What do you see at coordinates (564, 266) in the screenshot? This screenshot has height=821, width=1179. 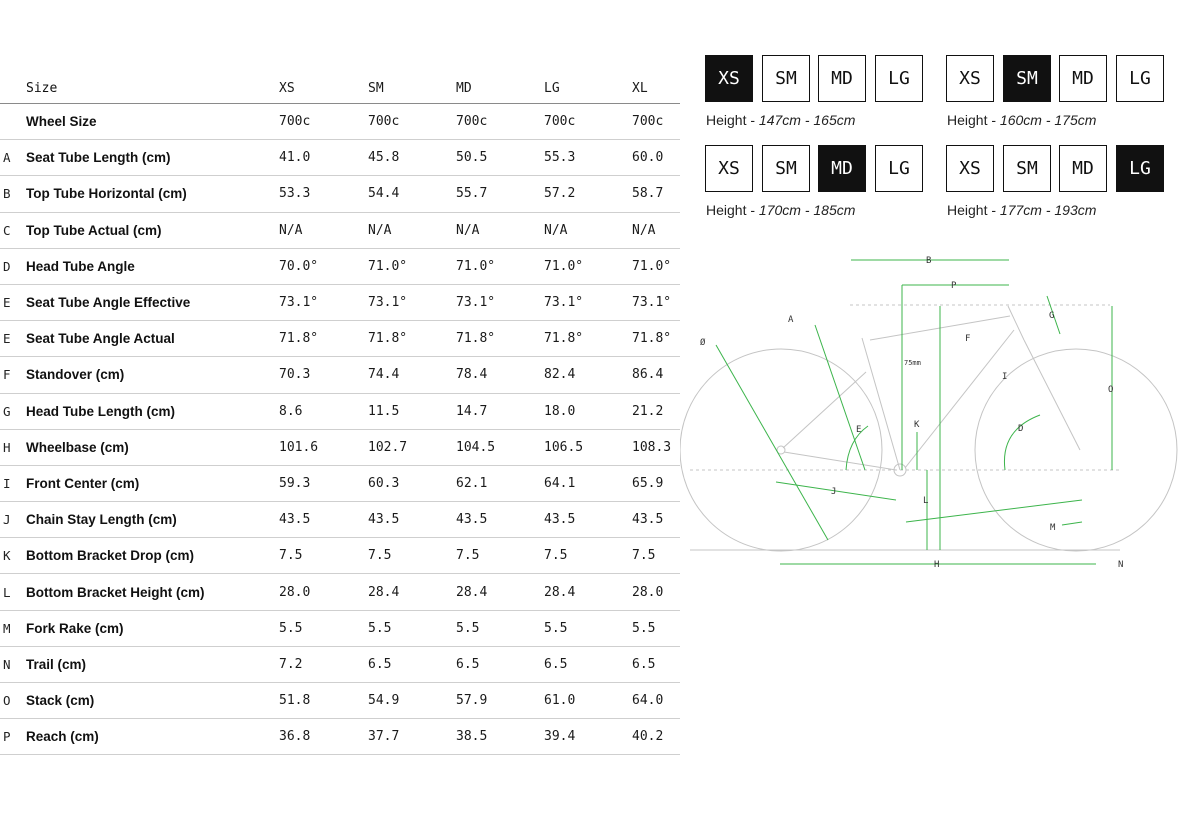 I see `cell-lg: 71.0°` at bounding box center [564, 266].